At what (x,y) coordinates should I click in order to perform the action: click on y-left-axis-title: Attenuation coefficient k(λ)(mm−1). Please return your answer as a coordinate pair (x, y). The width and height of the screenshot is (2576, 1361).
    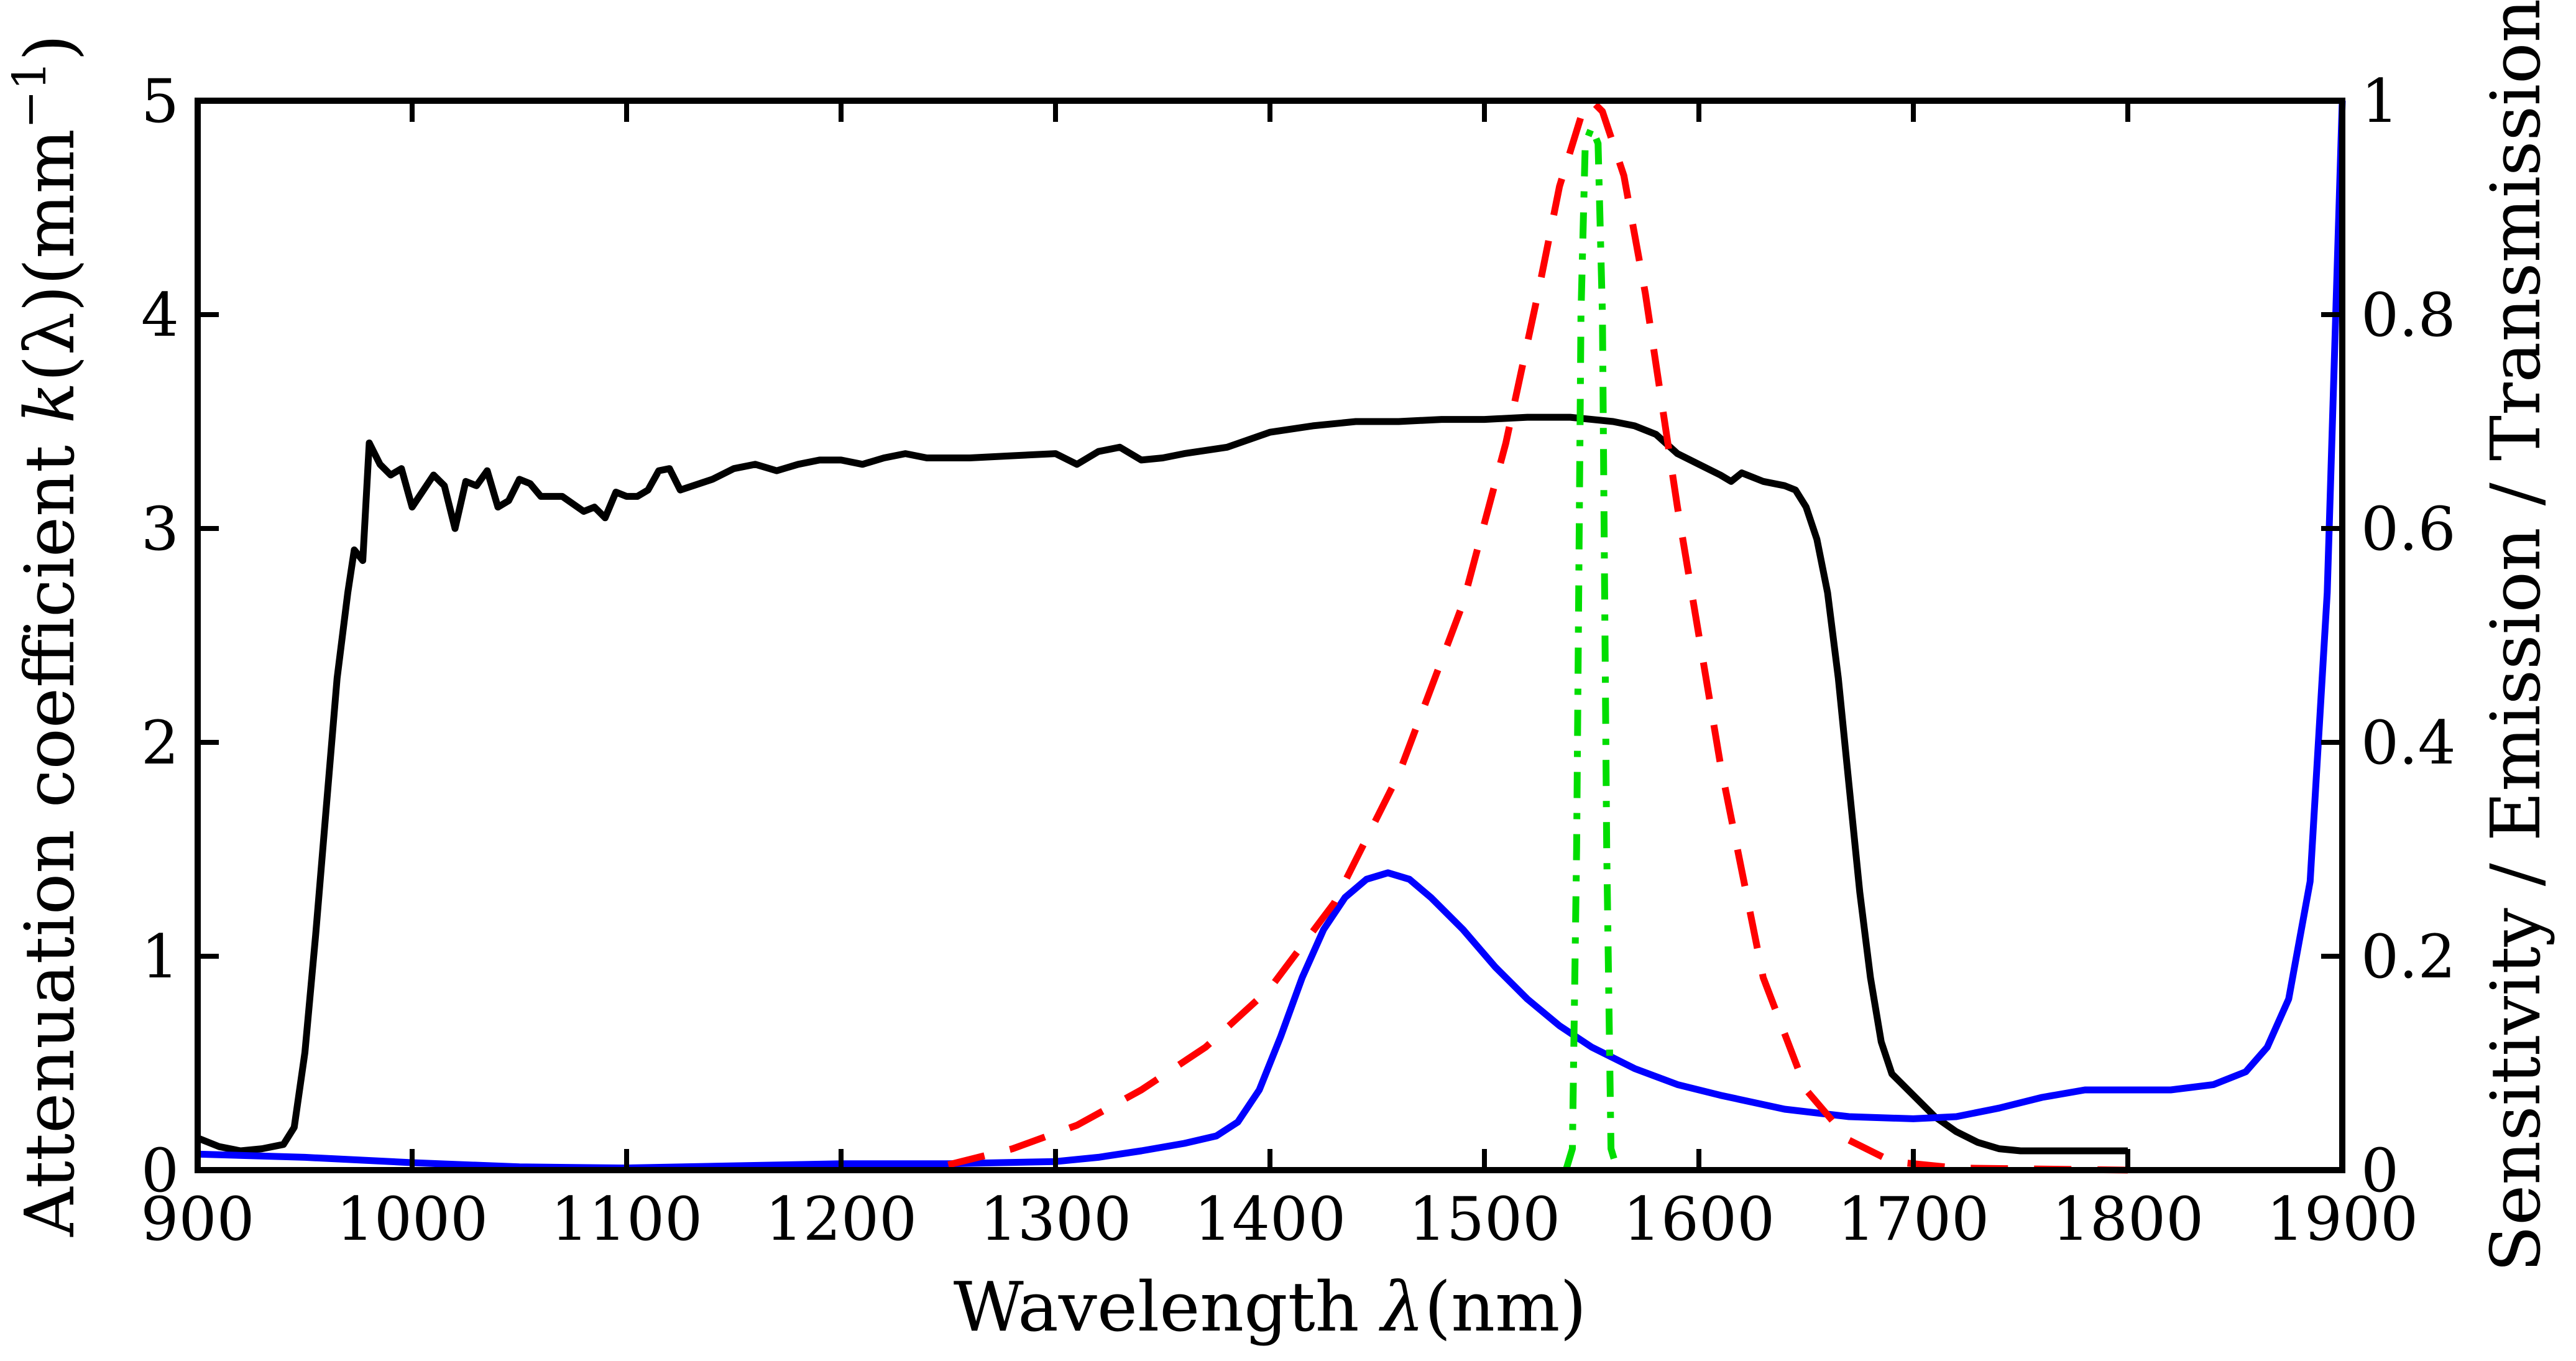
    Looking at the image, I should click on (46, 635).